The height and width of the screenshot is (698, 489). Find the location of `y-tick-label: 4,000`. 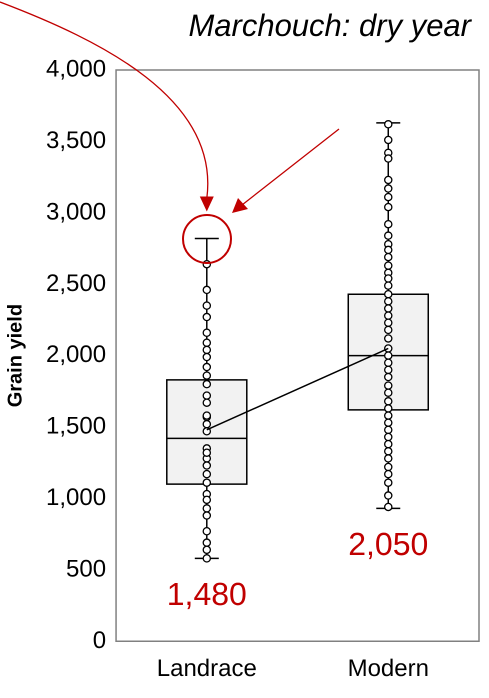

y-tick-label: 4,000 is located at coordinates (76, 69).